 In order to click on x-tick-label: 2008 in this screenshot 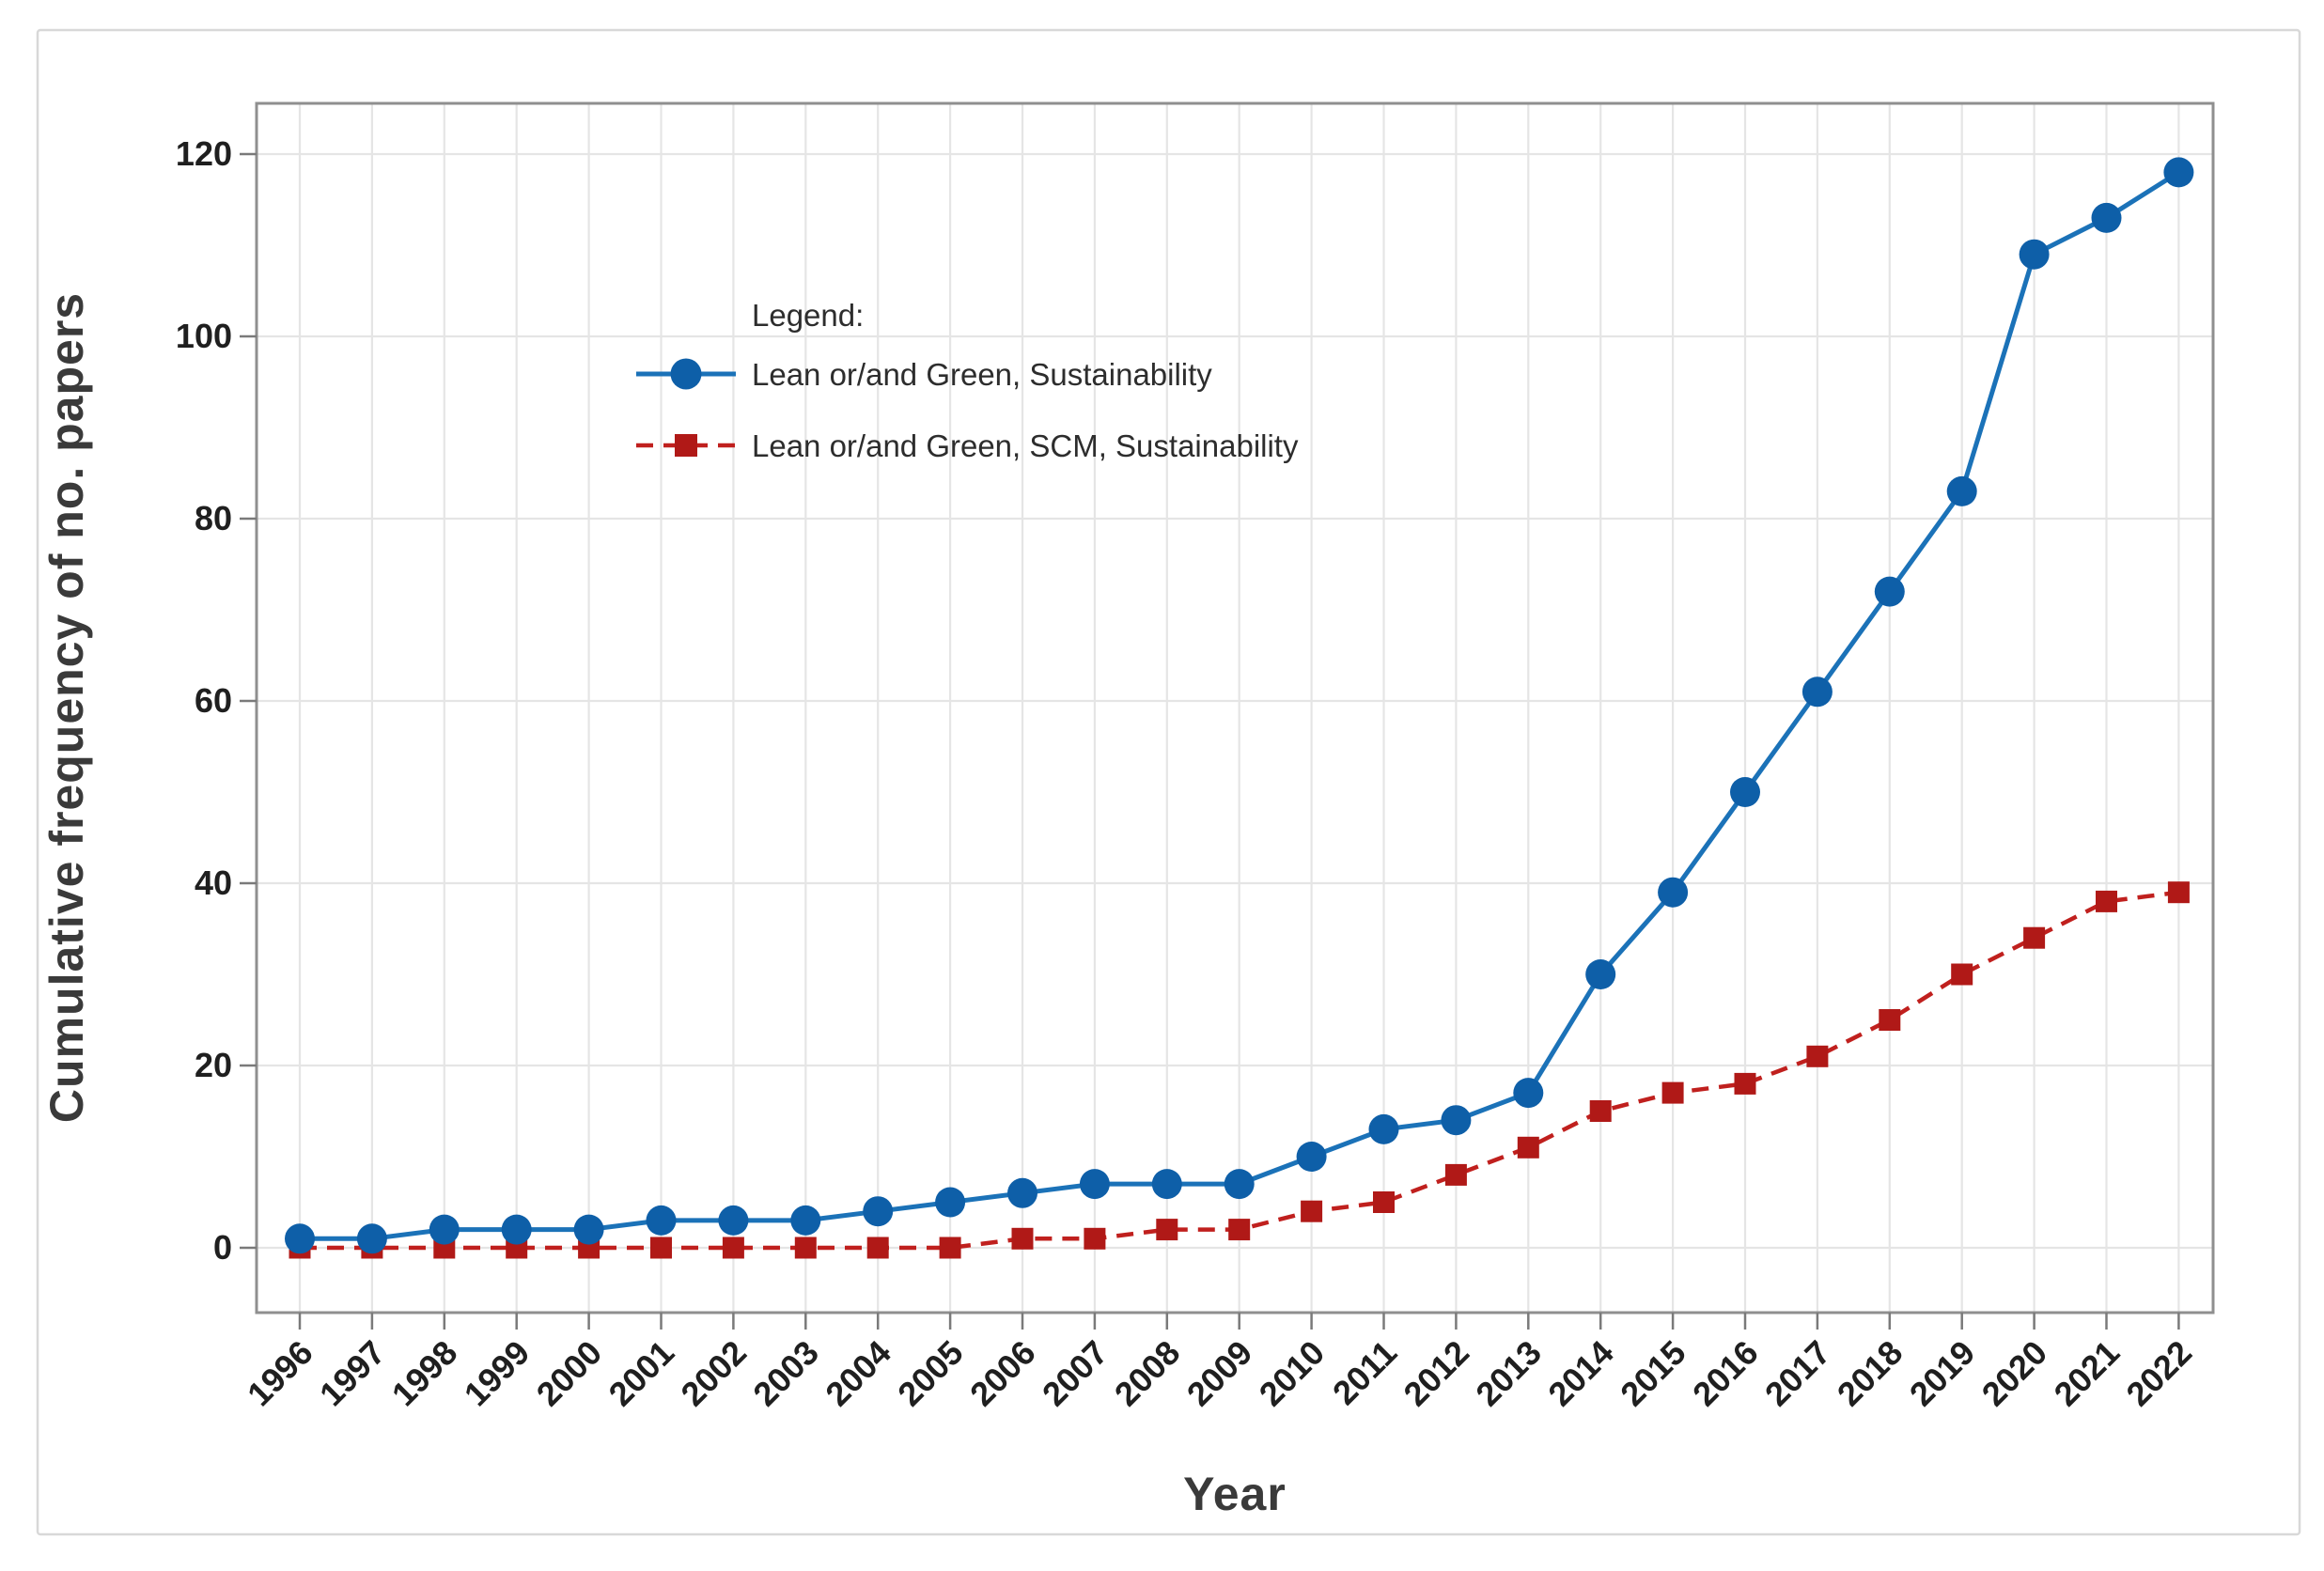, I will do `click(1147, 1373)`.